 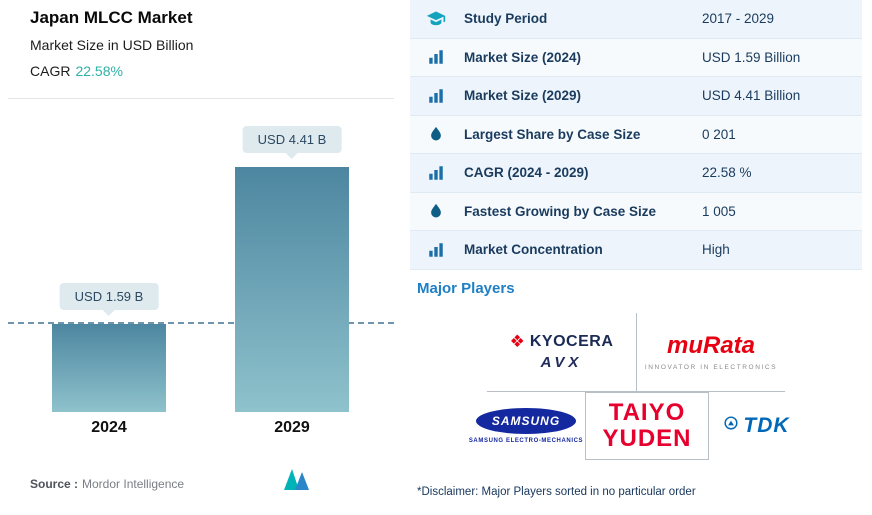 I want to click on cagr-line: CAGR 22.58%, so click(x=76, y=71).